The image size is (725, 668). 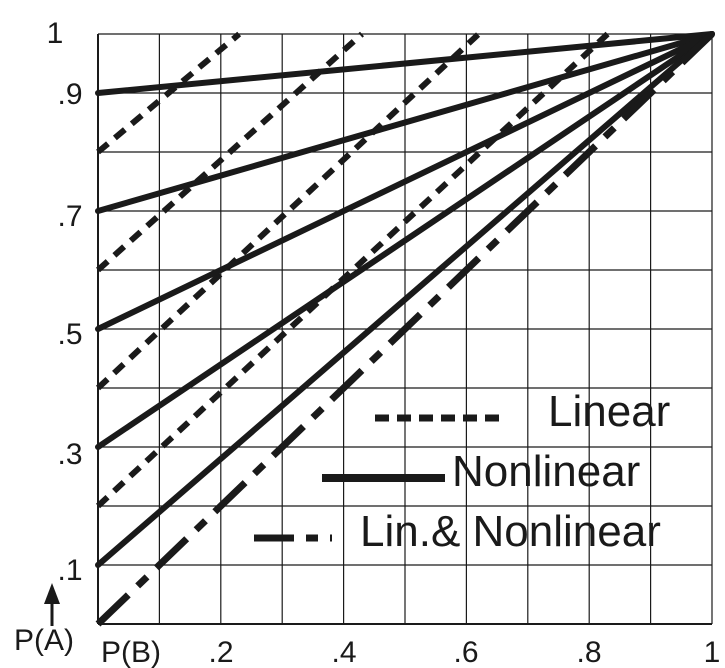 What do you see at coordinates (510, 531) in the screenshot?
I see `legend-combined-label: Lin.& Nonlinear` at bounding box center [510, 531].